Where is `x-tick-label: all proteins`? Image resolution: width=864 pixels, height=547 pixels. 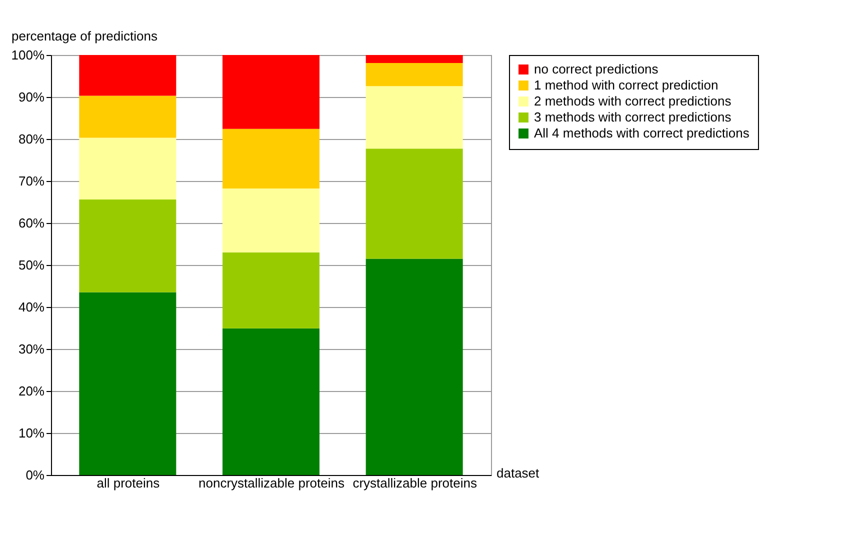
x-tick-label: all proteins is located at coordinates (128, 483).